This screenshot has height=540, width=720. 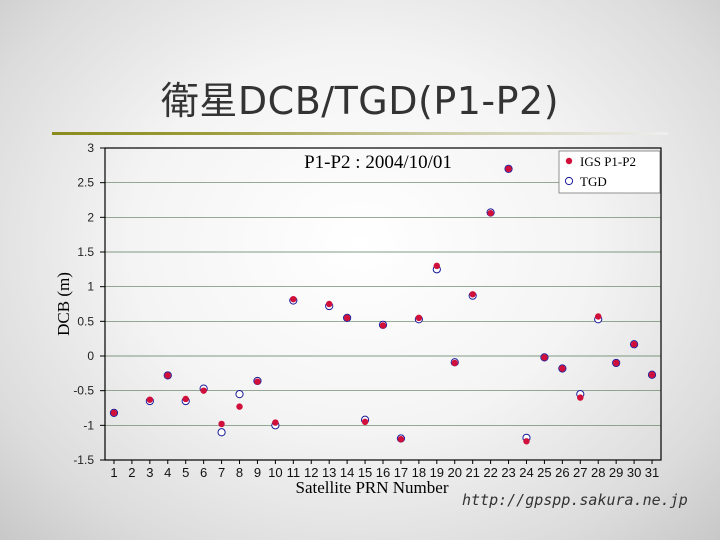 I want to click on x-tick-label: 3, so click(x=149, y=472).